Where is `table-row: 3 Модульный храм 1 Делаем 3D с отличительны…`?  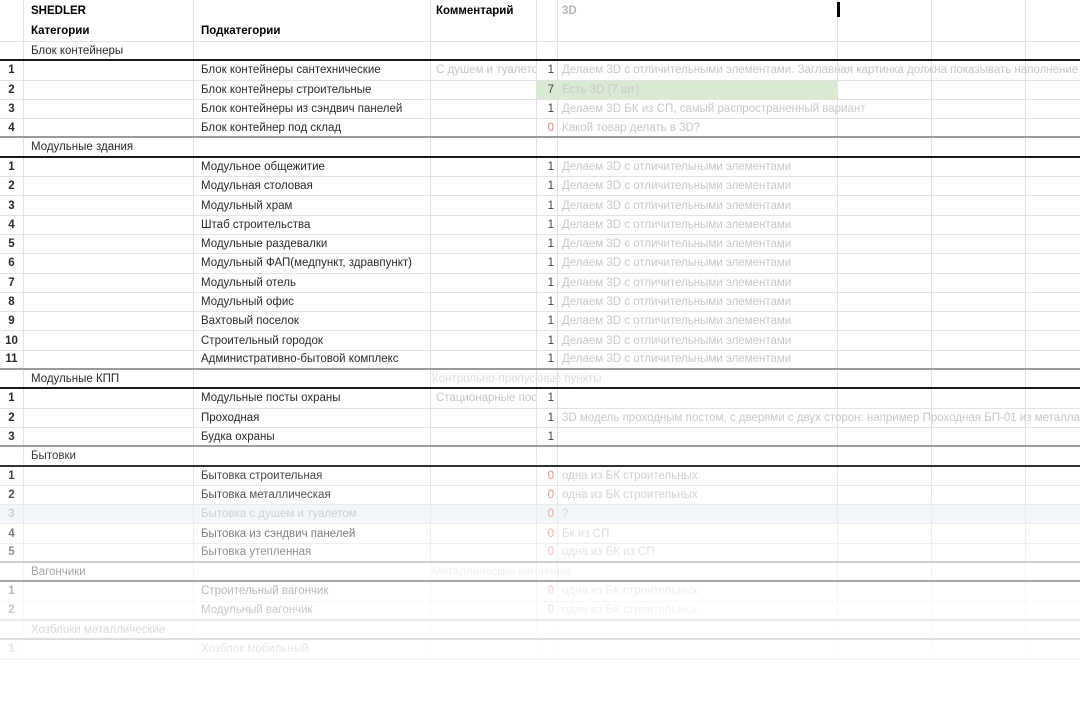
table-row: 3 Модульный храм 1 Делаем 3D с отличительны… is located at coordinates (540, 206).